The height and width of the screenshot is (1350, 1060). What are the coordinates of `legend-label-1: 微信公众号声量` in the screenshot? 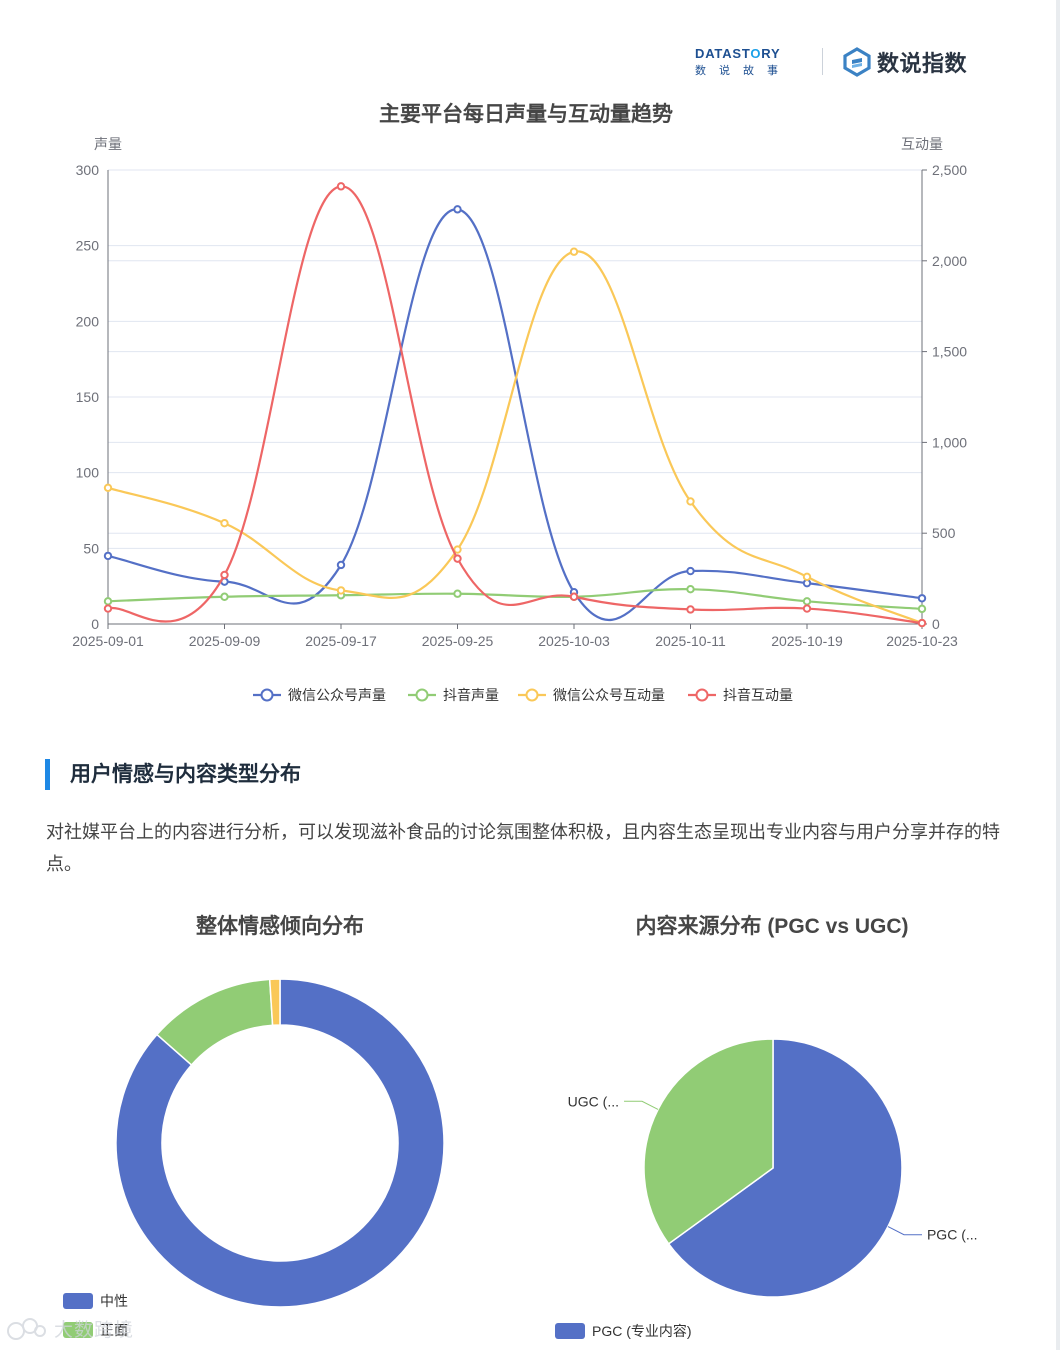 It's located at (337, 695).